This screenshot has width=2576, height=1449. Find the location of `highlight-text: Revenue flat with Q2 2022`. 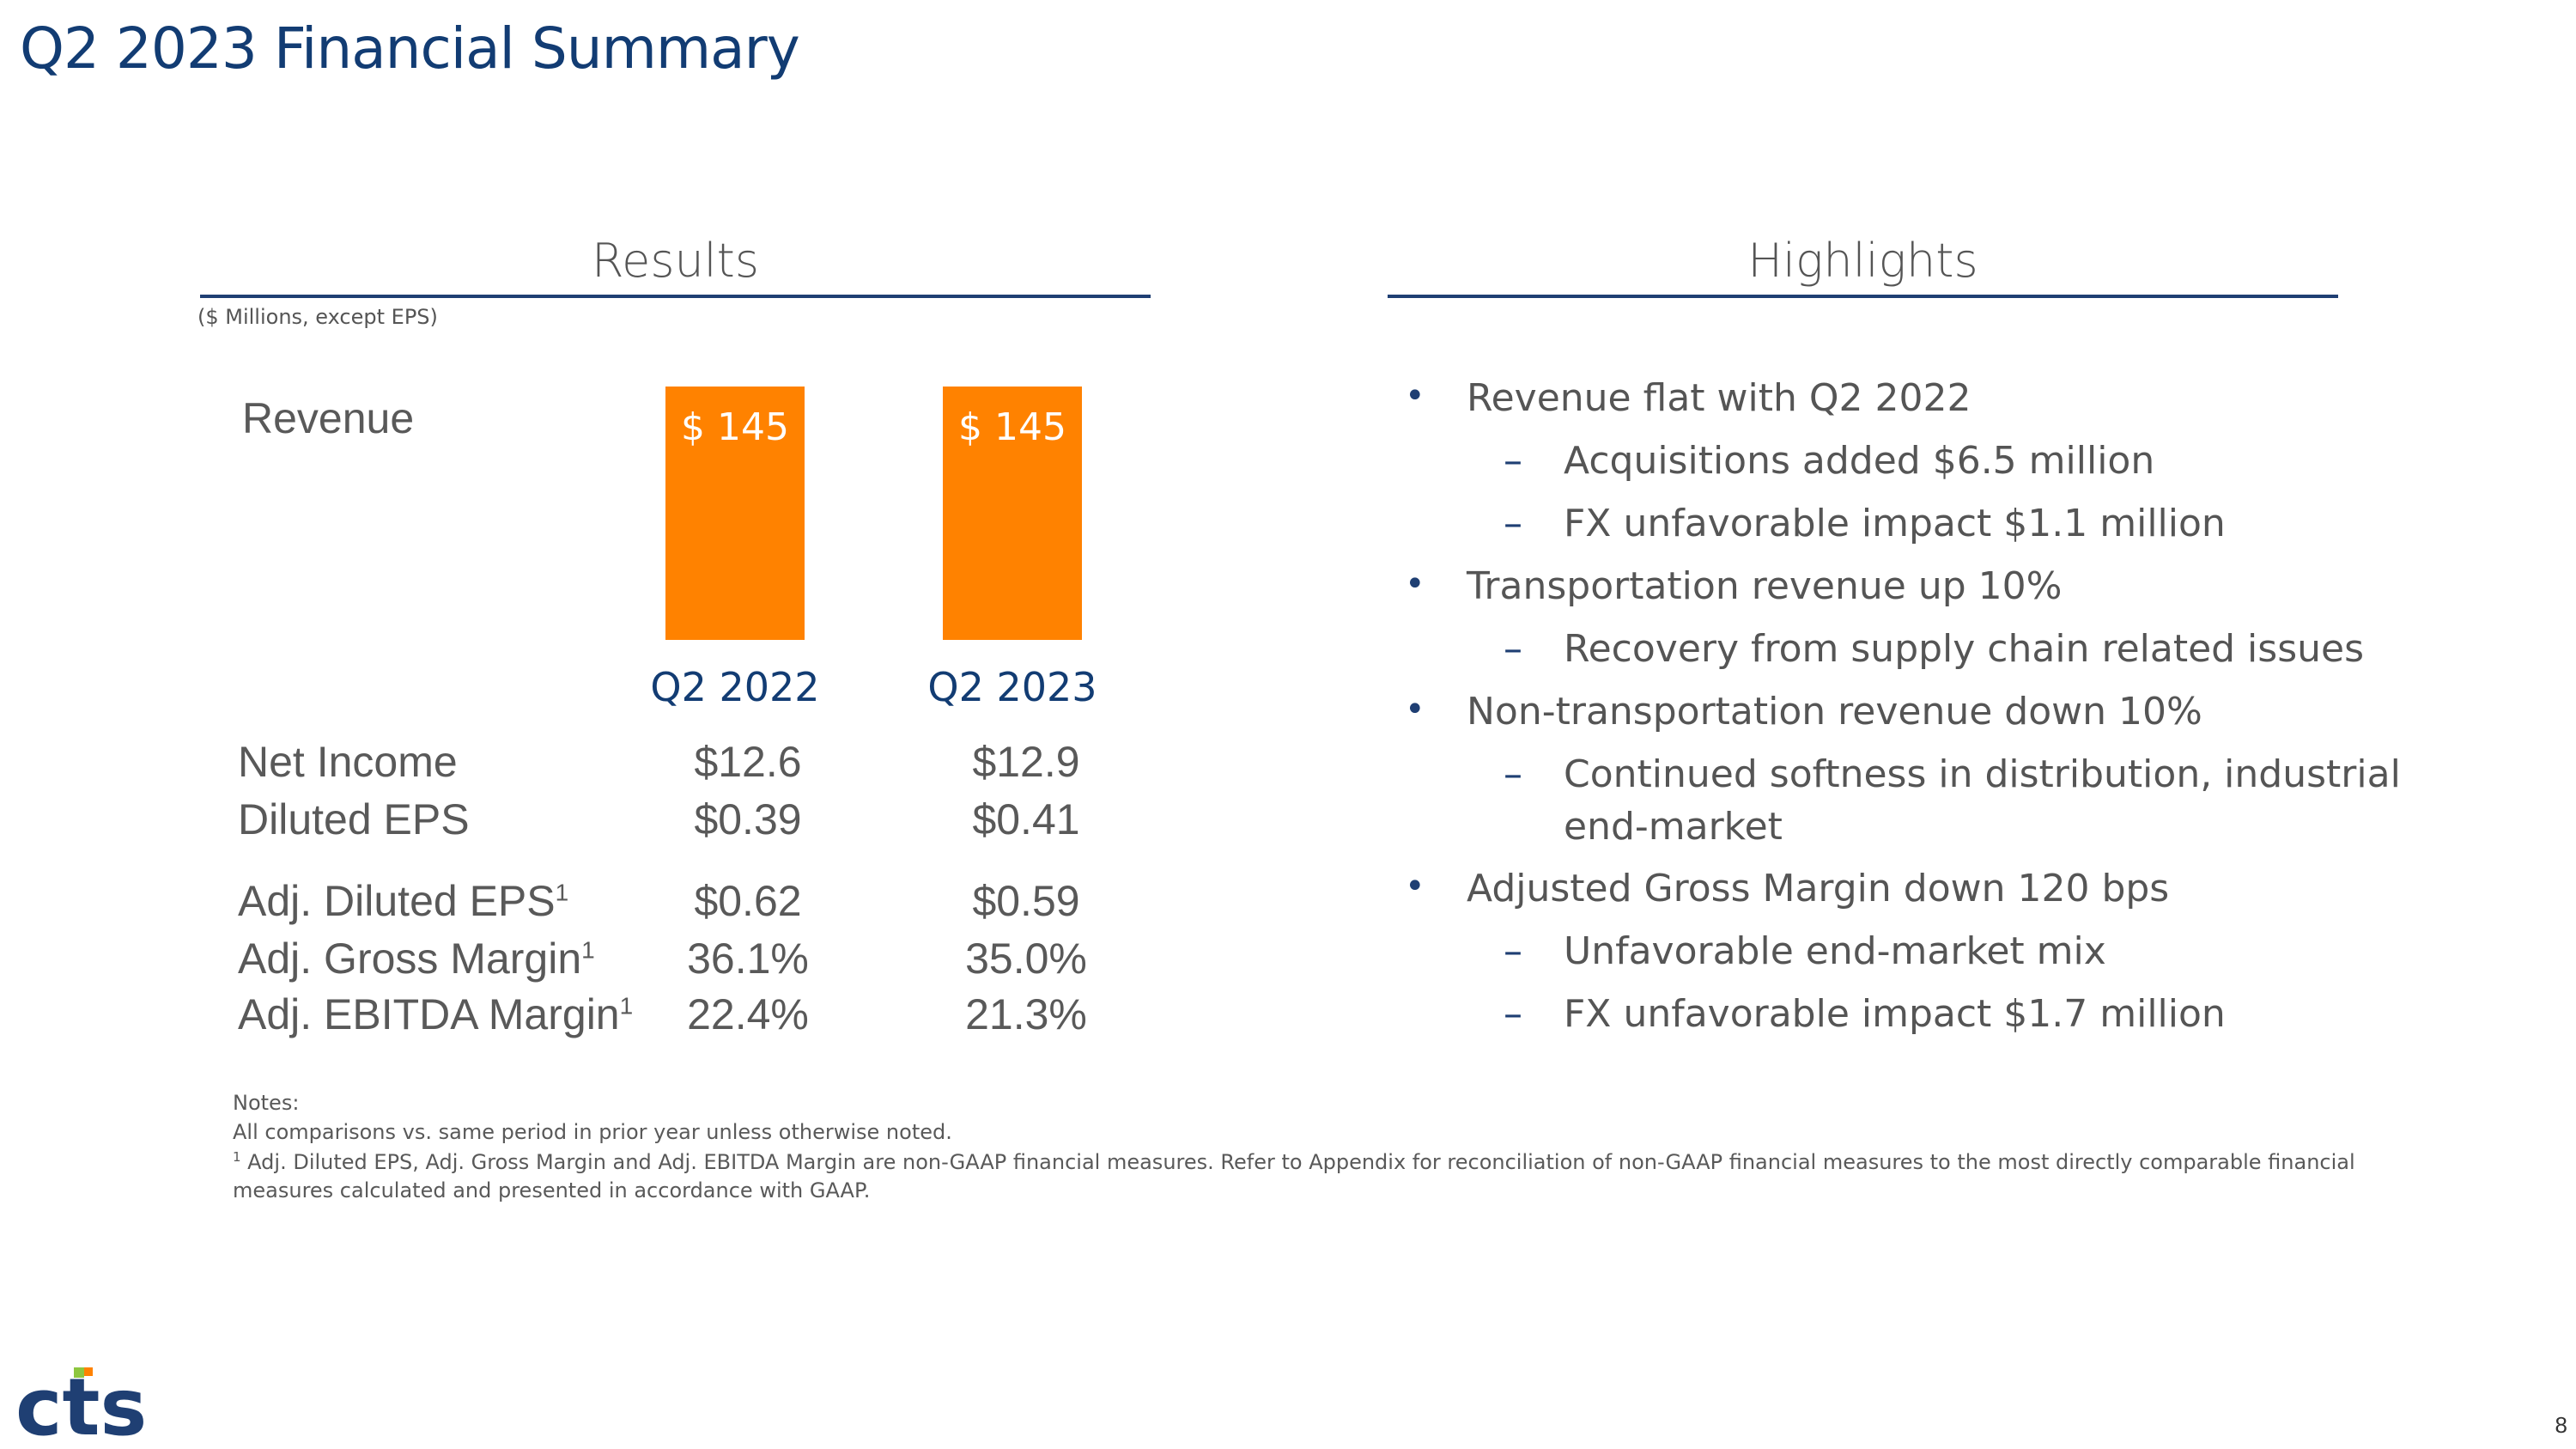

highlight-text: Revenue flat with Q2 2022 is located at coordinates (1719, 398).